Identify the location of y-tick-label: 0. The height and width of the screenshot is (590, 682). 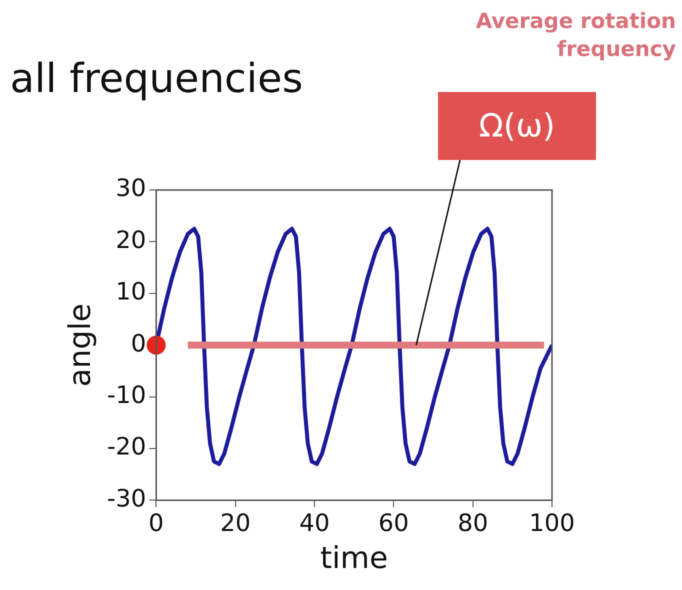
(138, 343).